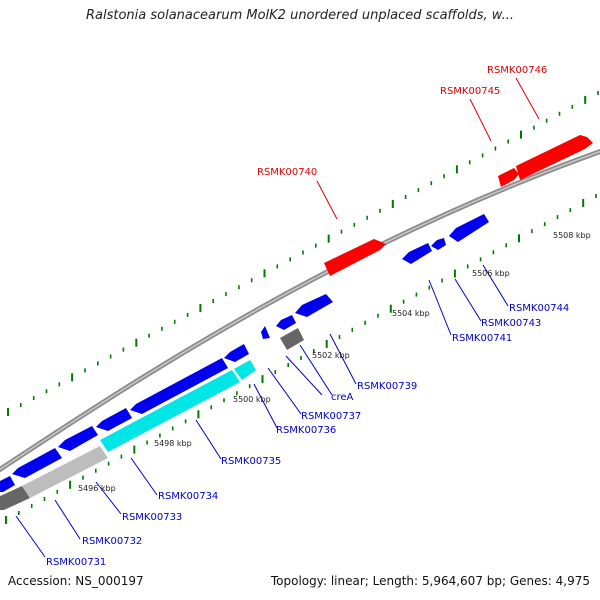  I want to click on gene-arrow-rsmk00740, so click(355, 257).